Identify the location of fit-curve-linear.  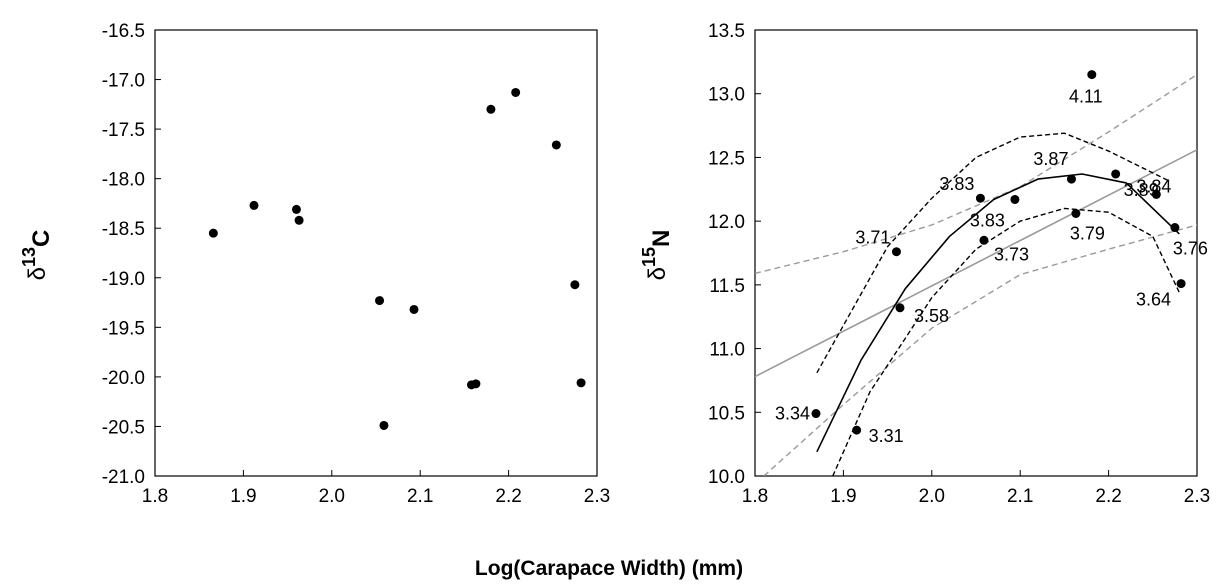
(976, 263).